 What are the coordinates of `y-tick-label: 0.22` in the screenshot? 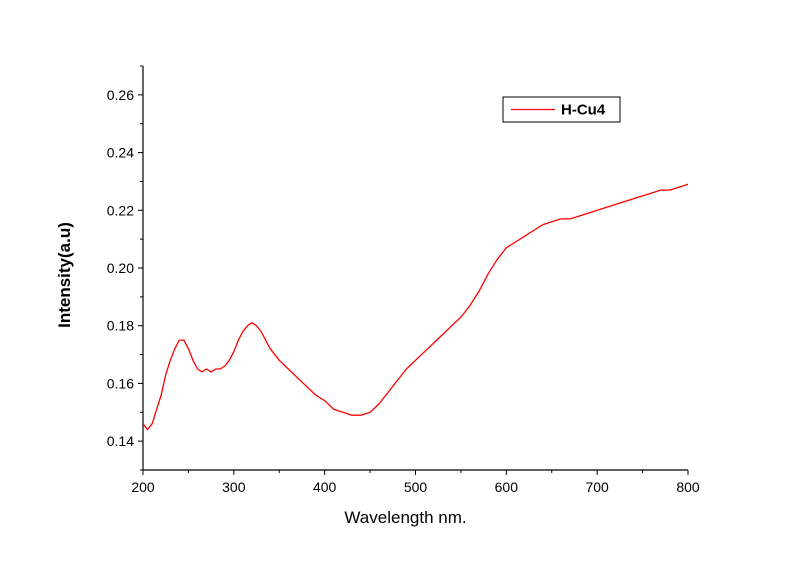 It's located at (120, 210).